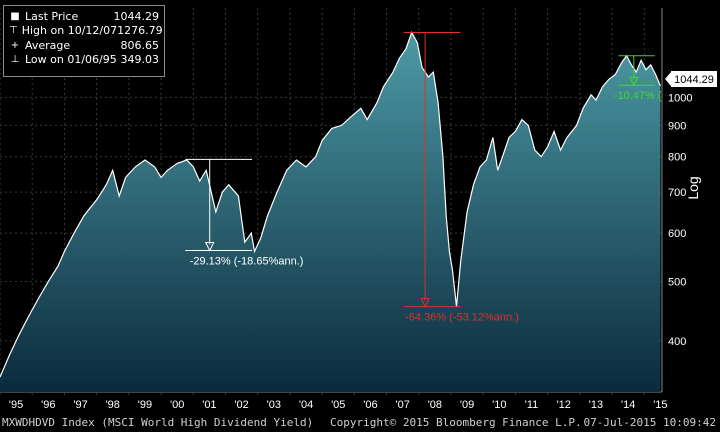 This screenshot has height=432, width=720. Describe the element at coordinates (247, 262) in the screenshot. I see `annotation-label: -29.13% (-18.65%ann.)` at that location.